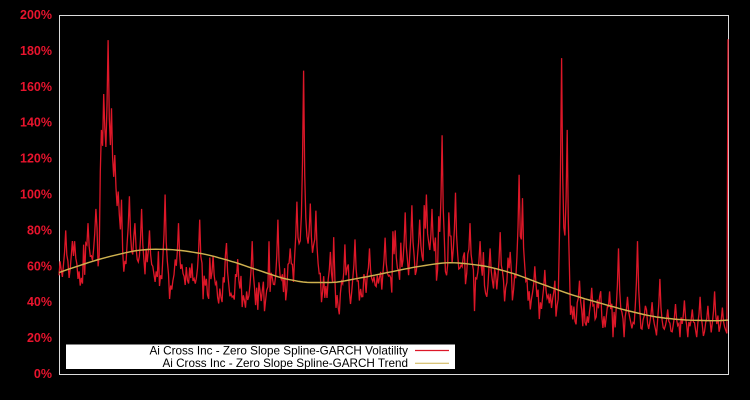 The image size is (750, 400). Describe the element at coordinates (36, 195) in the screenshot. I see `svg-text: 100%` at that location.